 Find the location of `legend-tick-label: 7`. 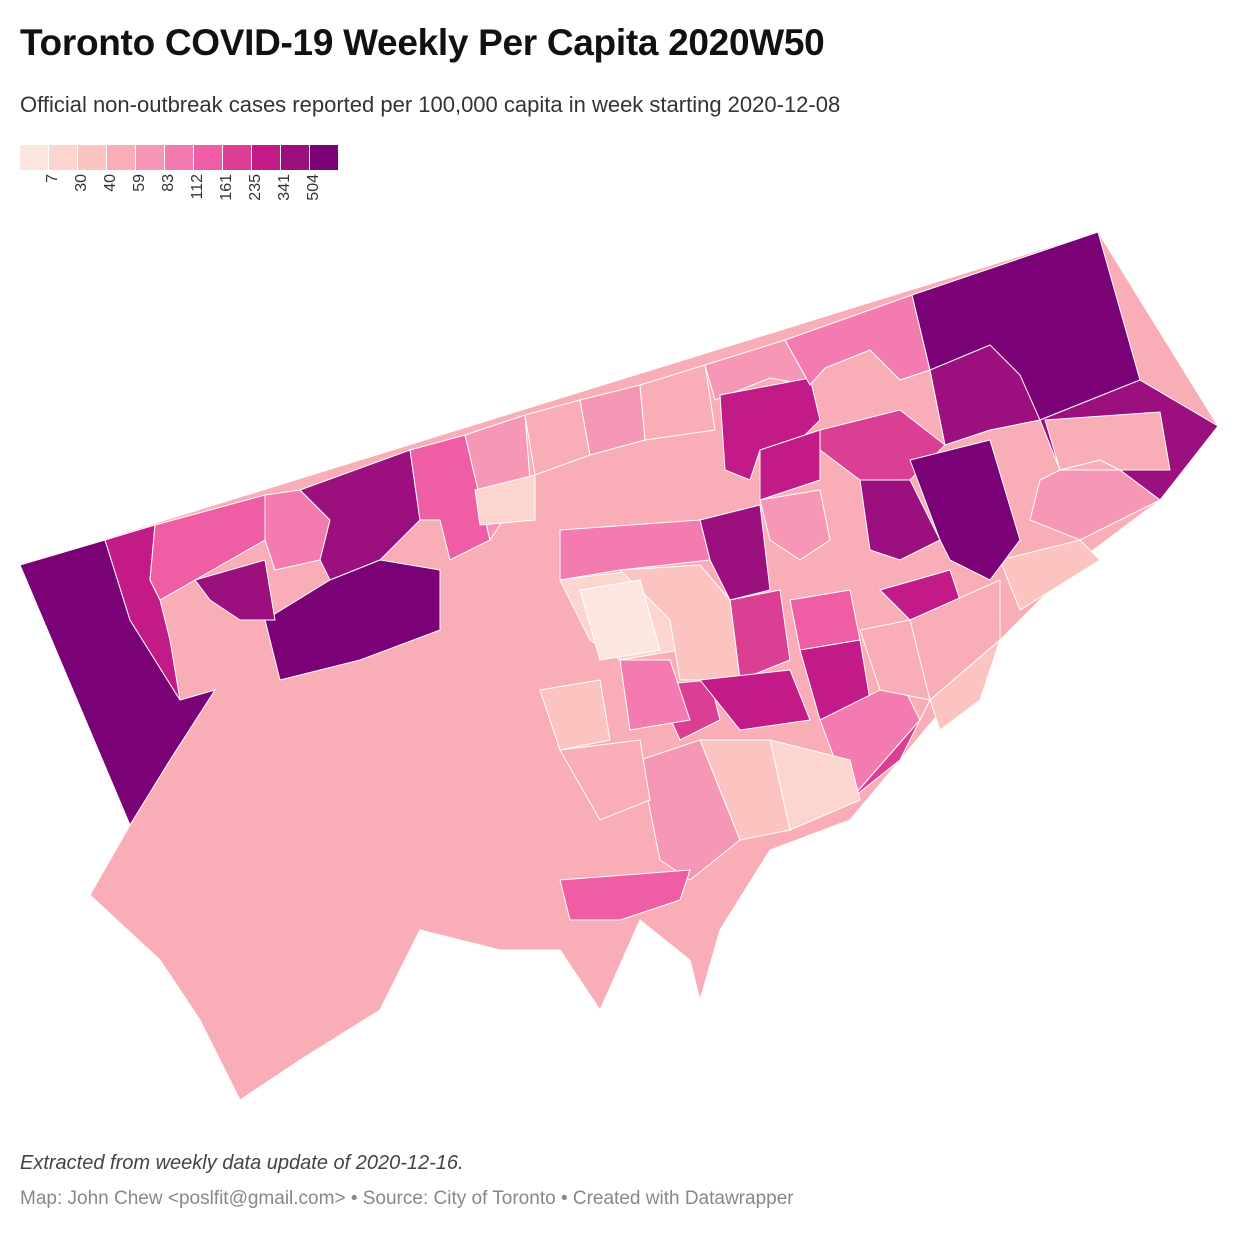

legend-tick-label: 7 is located at coordinates (52, 178).